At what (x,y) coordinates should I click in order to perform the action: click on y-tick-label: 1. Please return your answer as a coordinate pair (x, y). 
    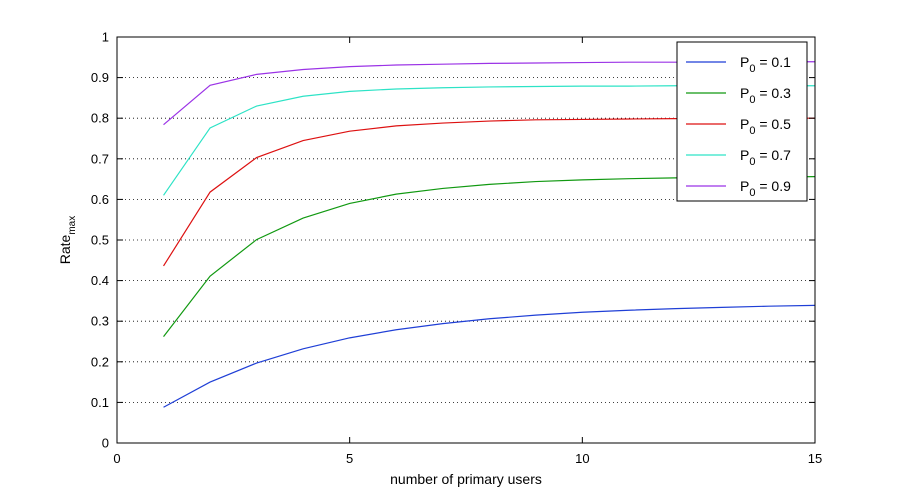
    Looking at the image, I should click on (105, 37).